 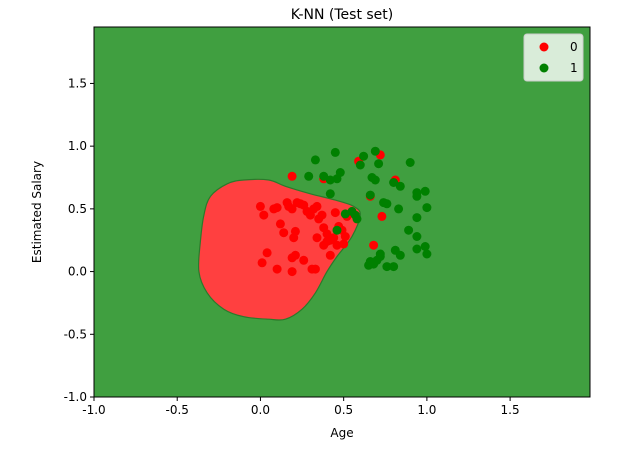 I want to click on x-tick-label-4: 1.0, so click(x=426, y=410).